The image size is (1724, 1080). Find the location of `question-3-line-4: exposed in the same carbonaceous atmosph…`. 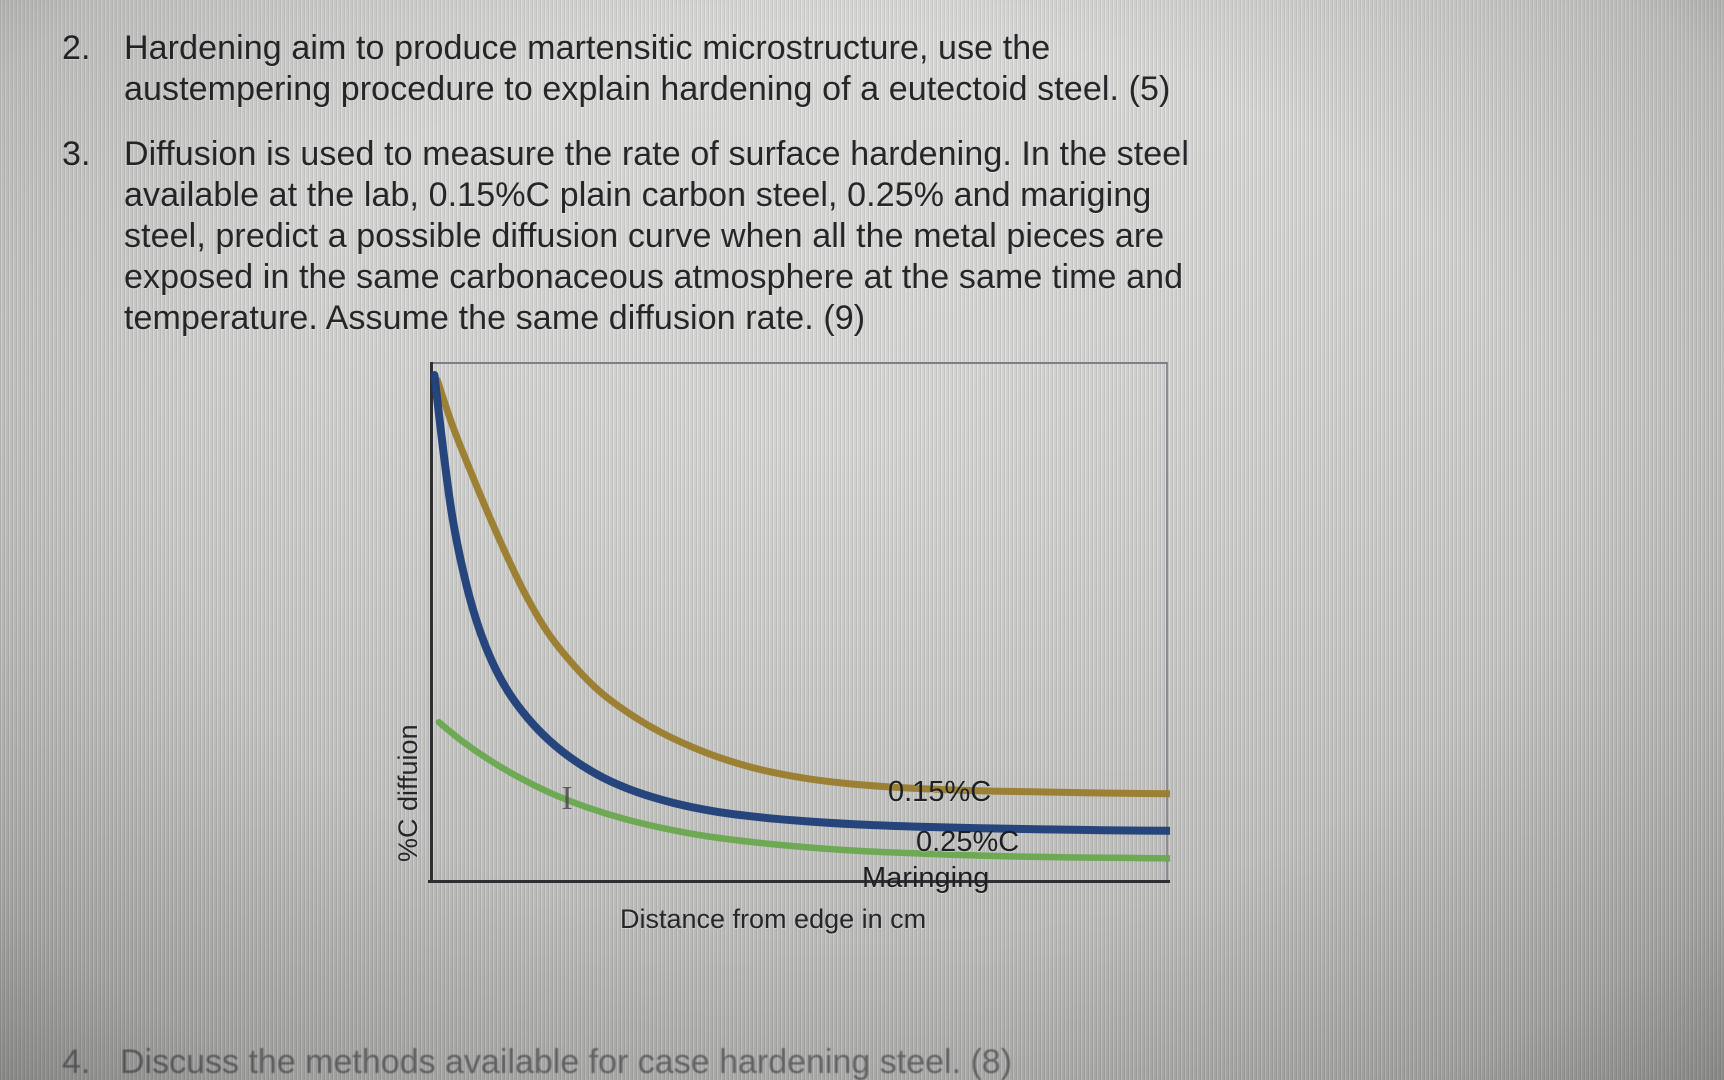

question-3-line-4: exposed in the same carbonaceous atmosph… is located at coordinates (654, 277).